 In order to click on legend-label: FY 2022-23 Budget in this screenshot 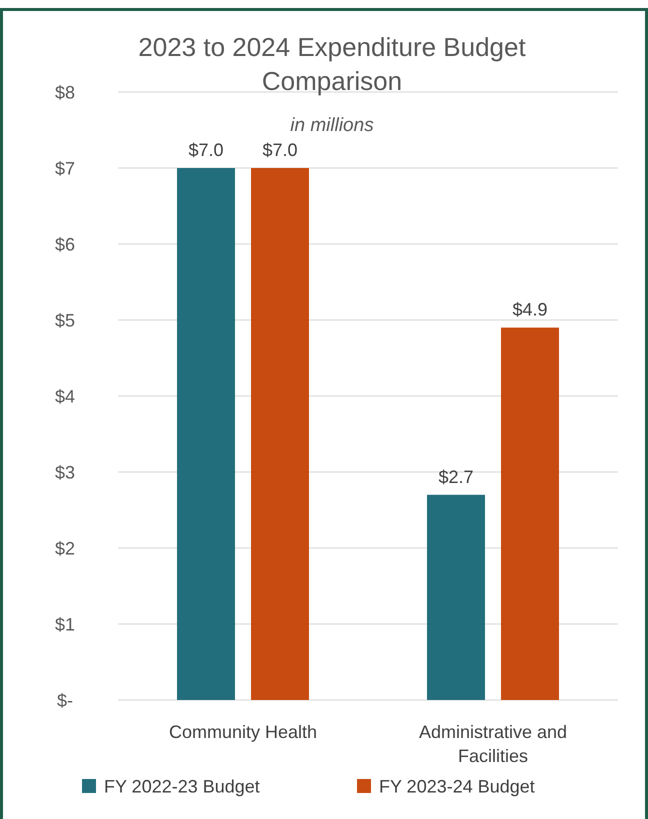, I will do `click(182, 786)`.